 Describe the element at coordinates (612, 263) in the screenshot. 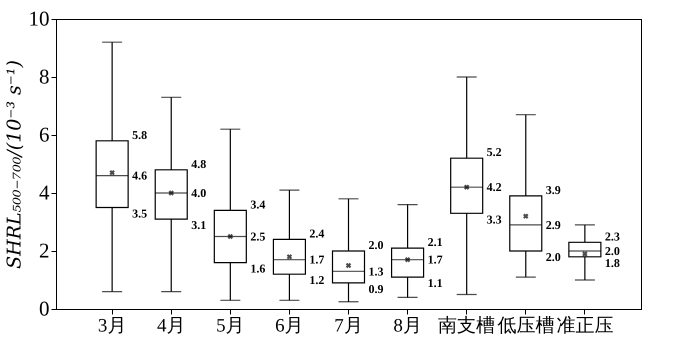

I see `annotation: 1.8` at that location.